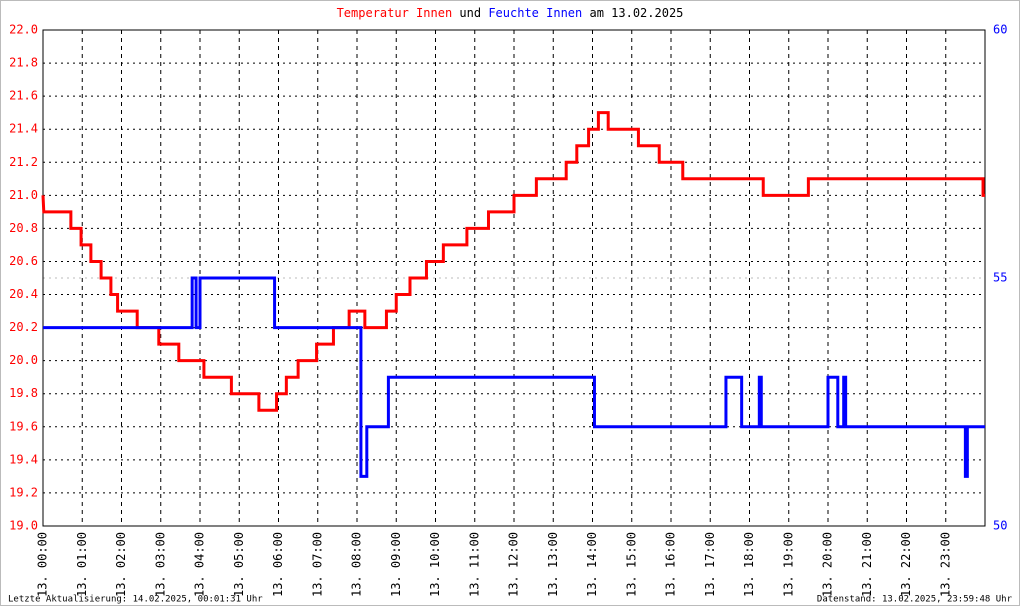 The width and height of the screenshot is (1020, 606). I want to click on y-tick-label: 20.2, so click(23, 327).